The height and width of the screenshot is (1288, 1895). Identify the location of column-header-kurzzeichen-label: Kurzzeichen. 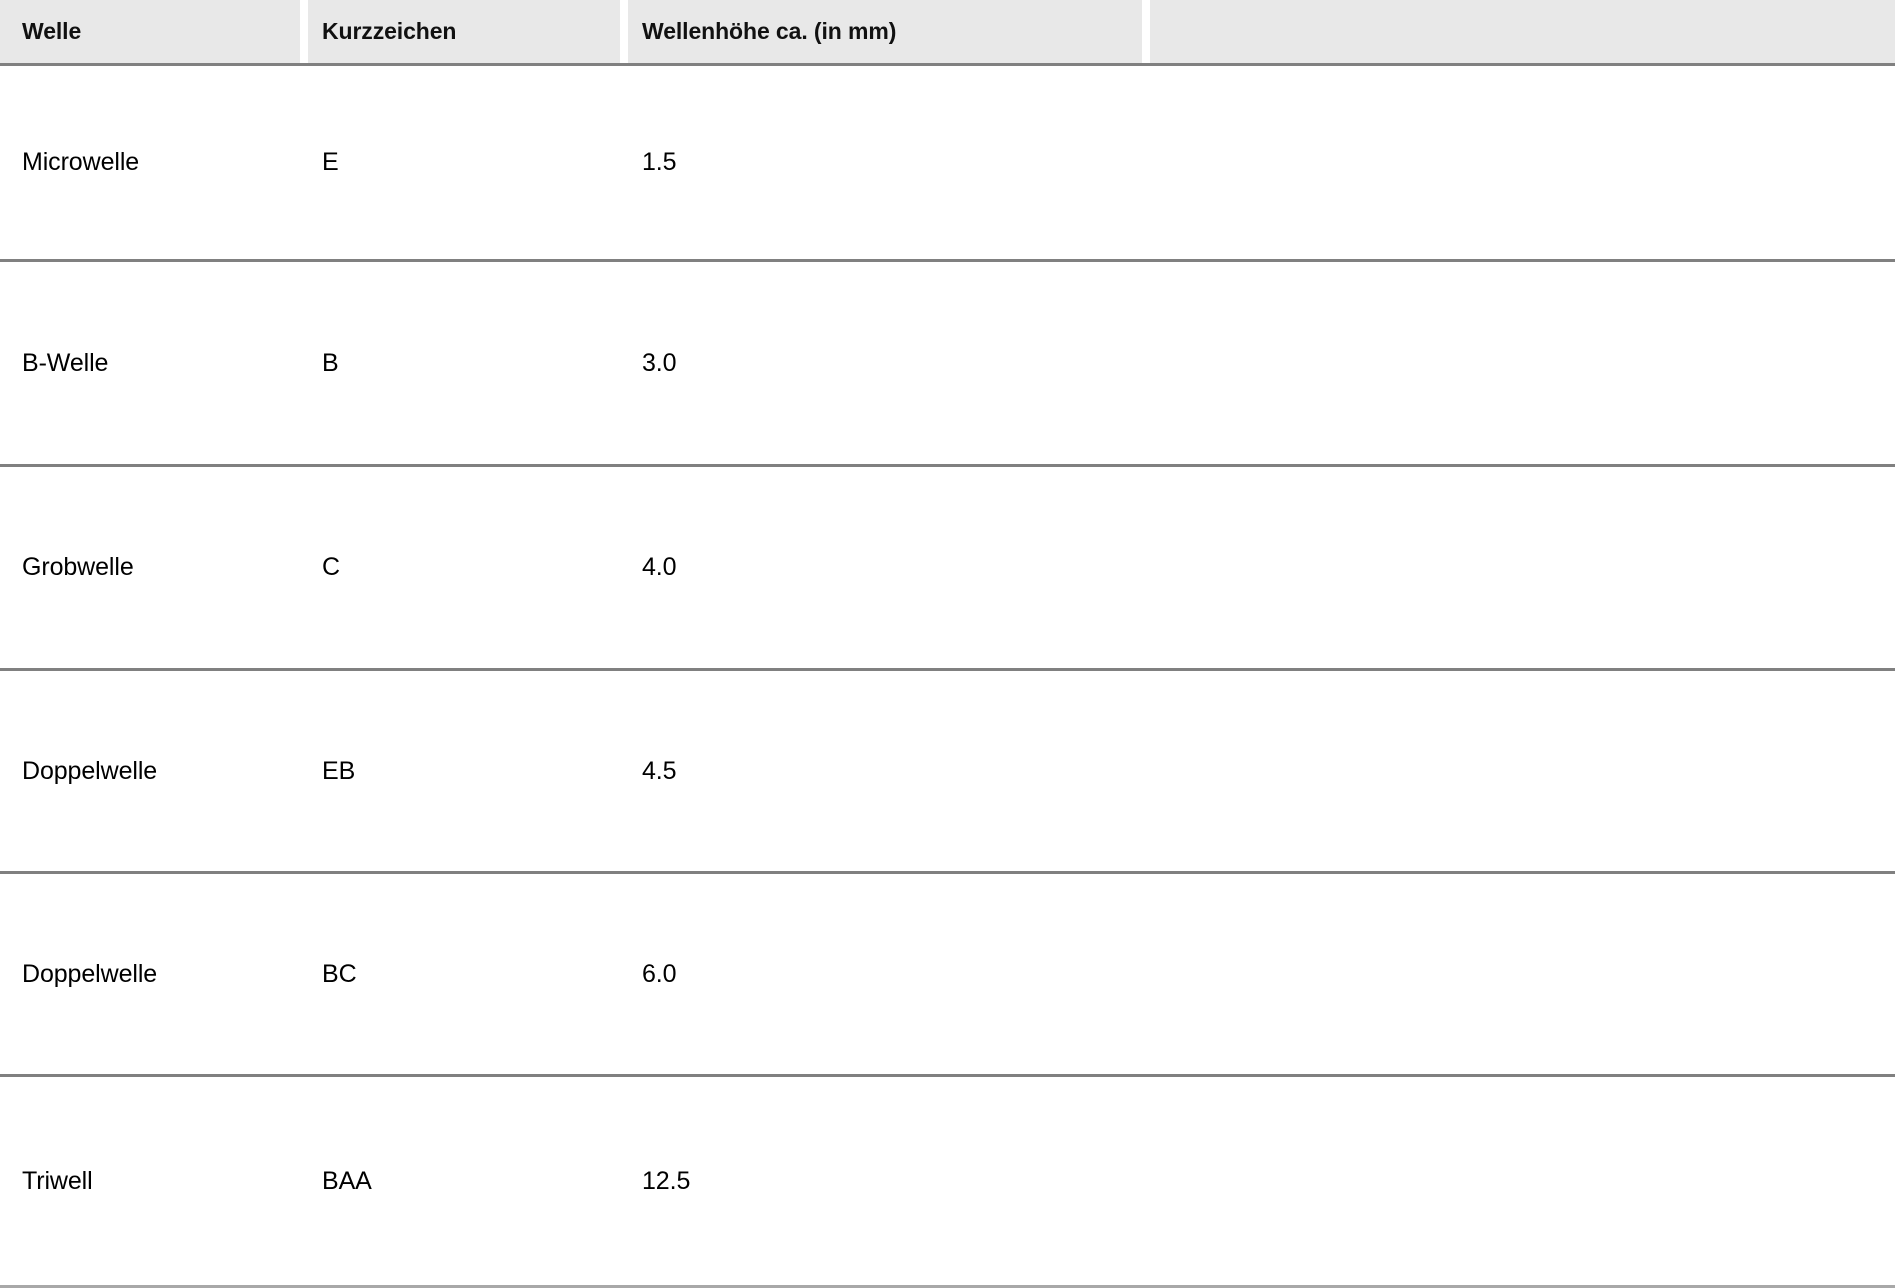
(389, 31).